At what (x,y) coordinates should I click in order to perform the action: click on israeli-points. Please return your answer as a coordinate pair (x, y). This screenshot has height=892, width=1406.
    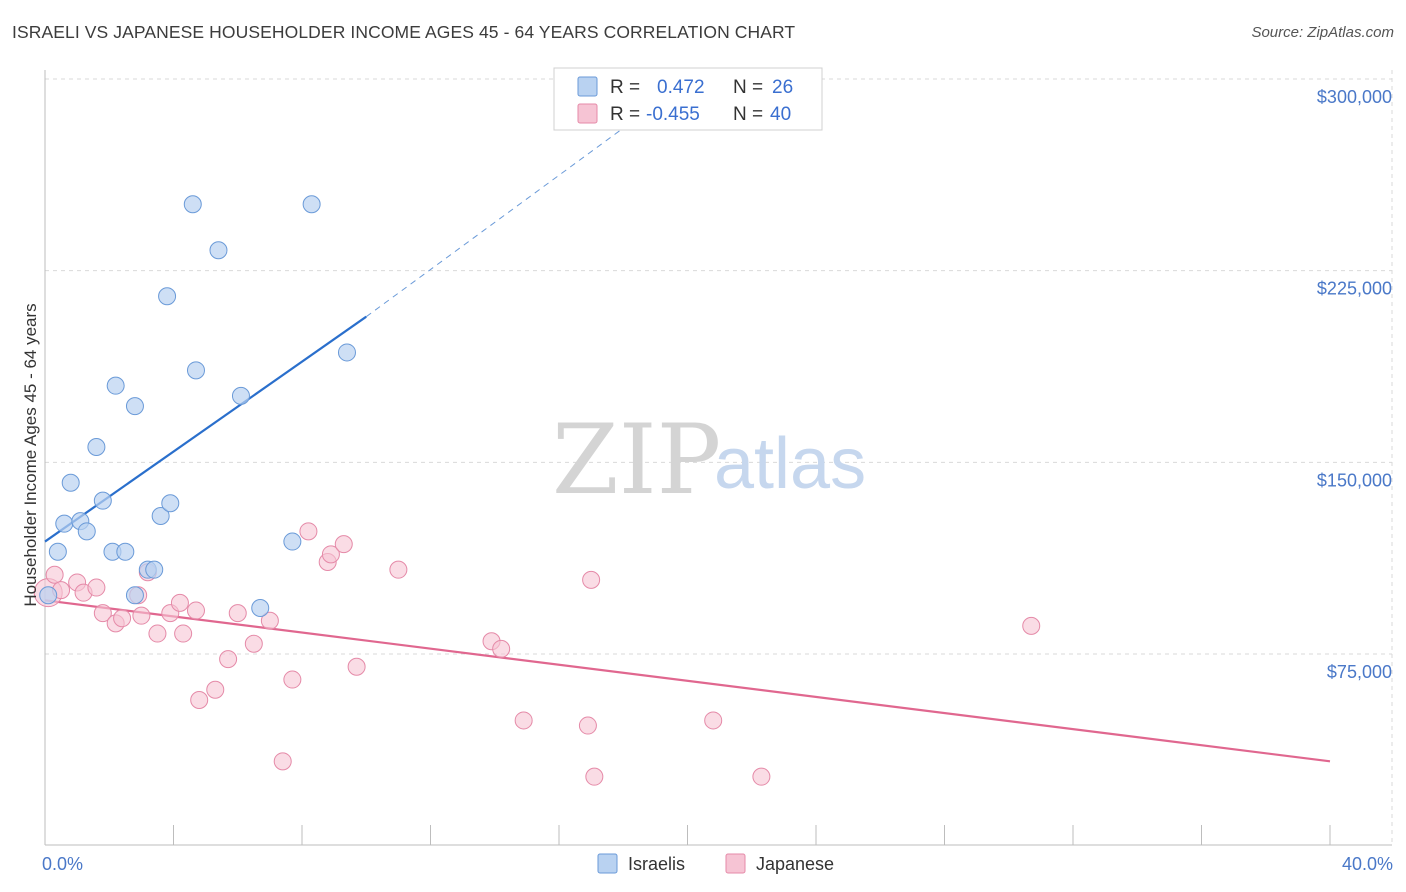
    Looking at the image, I should click on (197, 406).